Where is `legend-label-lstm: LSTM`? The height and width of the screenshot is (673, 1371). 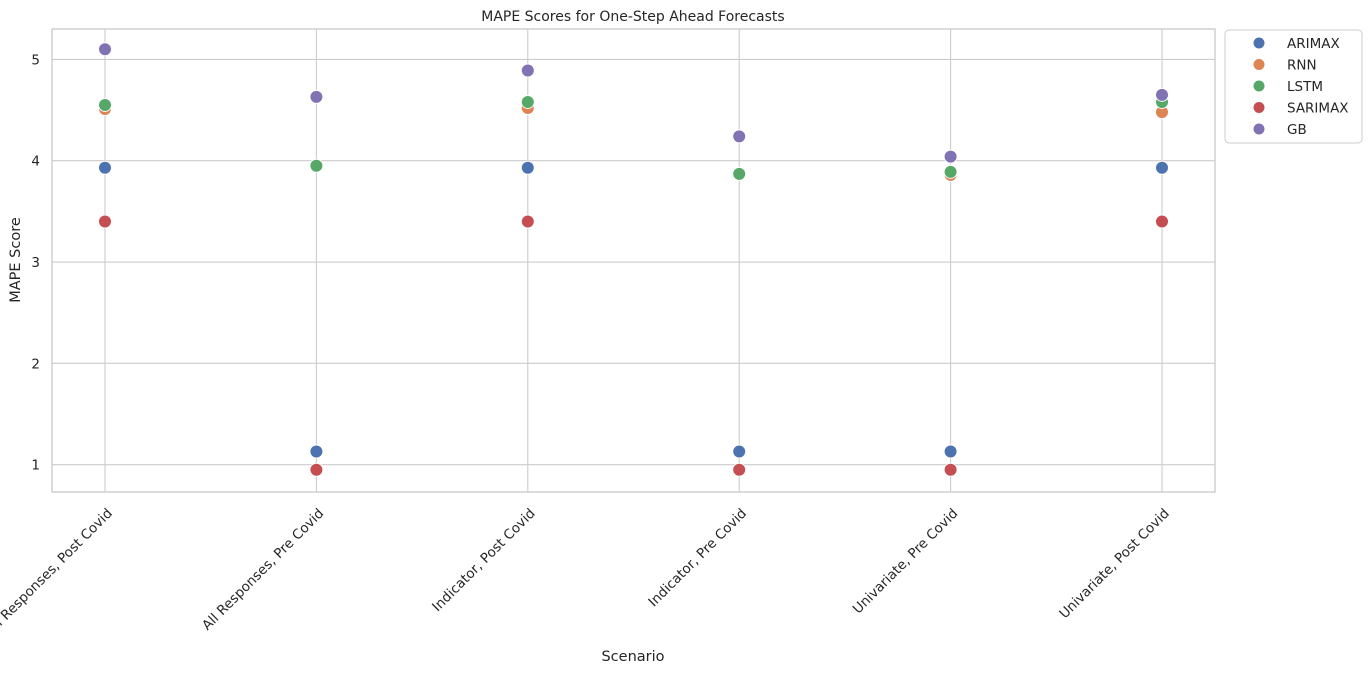
legend-label-lstm: LSTM is located at coordinates (1305, 87).